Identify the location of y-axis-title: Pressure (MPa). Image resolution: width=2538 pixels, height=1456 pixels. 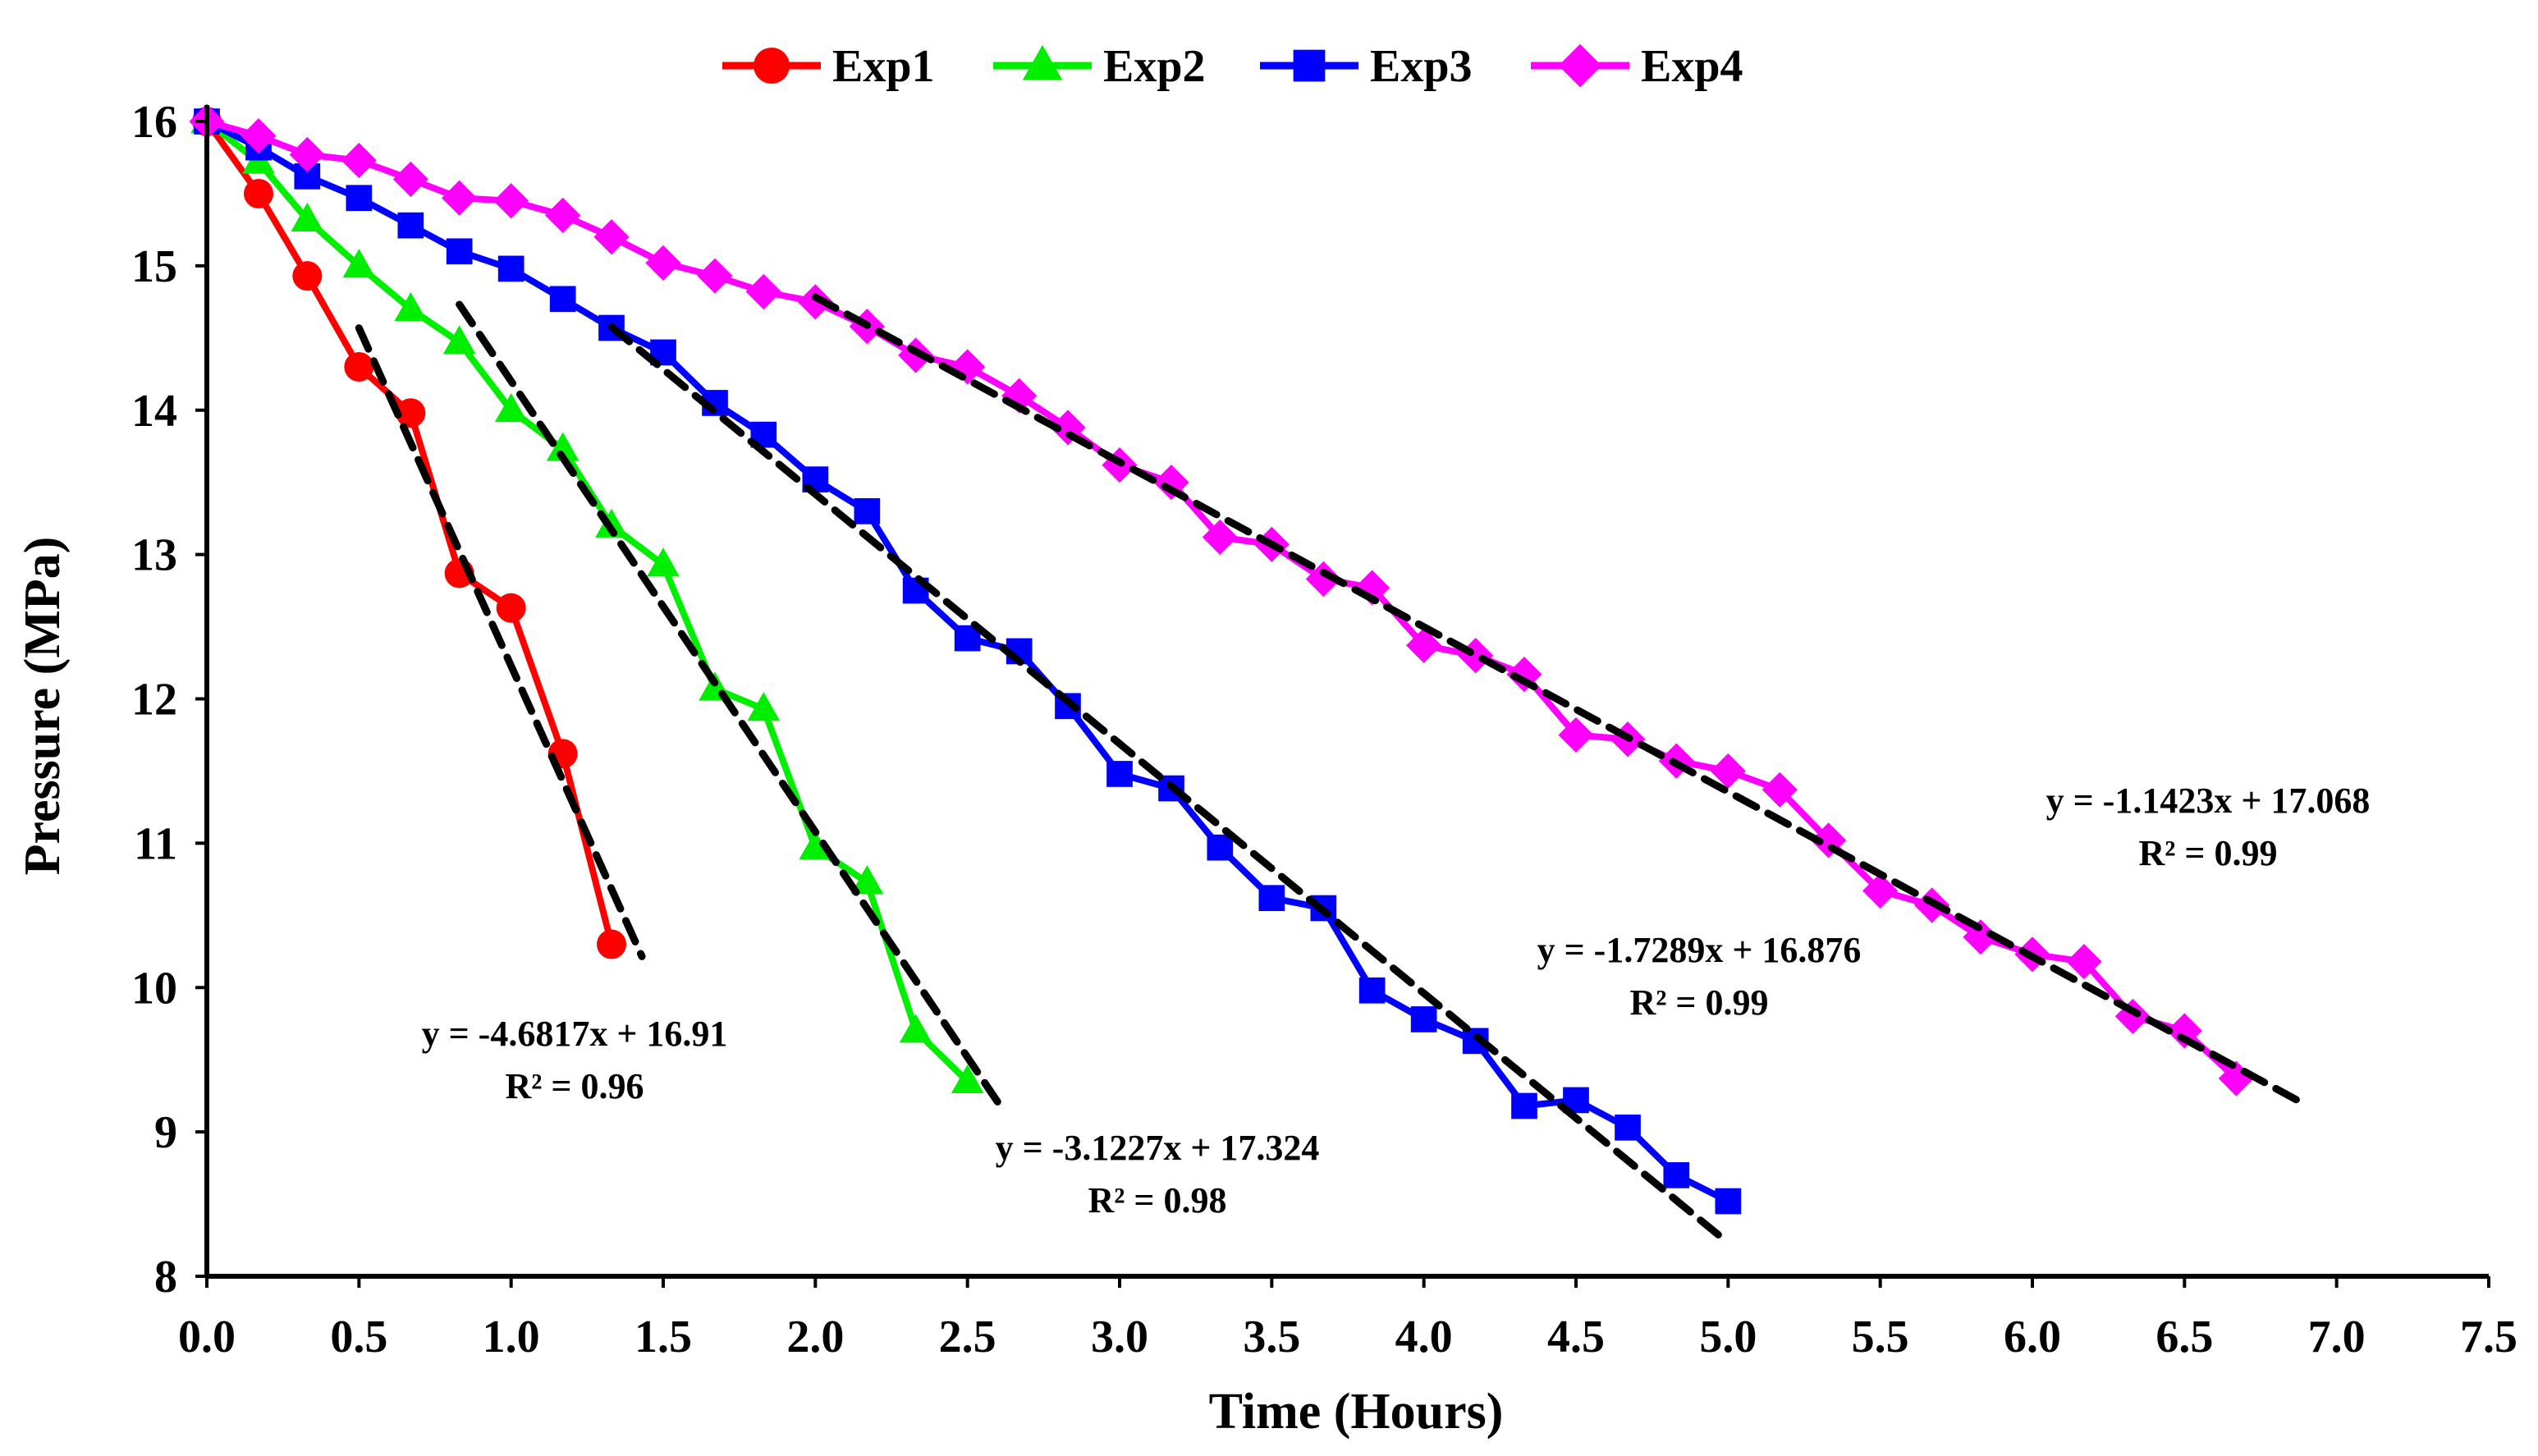
(43, 706).